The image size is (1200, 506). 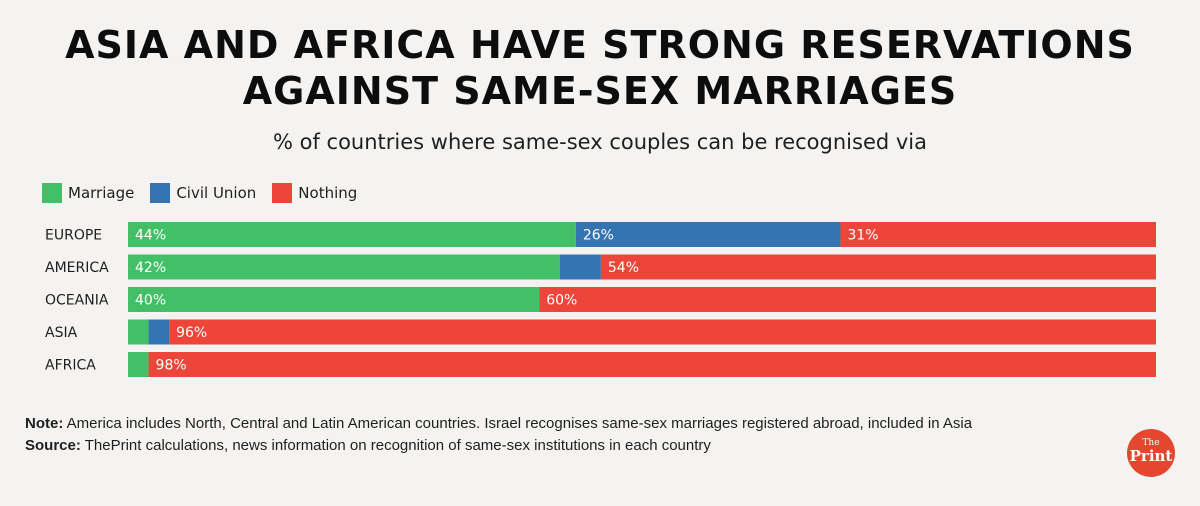 What do you see at coordinates (150, 301) in the screenshot?
I see `data-label-oceania-marriage: 40%` at bounding box center [150, 301].